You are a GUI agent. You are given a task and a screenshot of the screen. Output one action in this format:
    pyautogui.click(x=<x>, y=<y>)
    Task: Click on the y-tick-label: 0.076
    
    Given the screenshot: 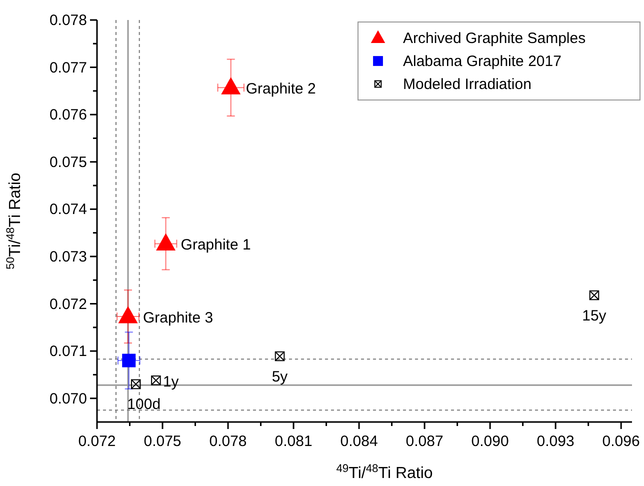 What is the action you would take?
    pyautogui.click(x=68, y=115)
    